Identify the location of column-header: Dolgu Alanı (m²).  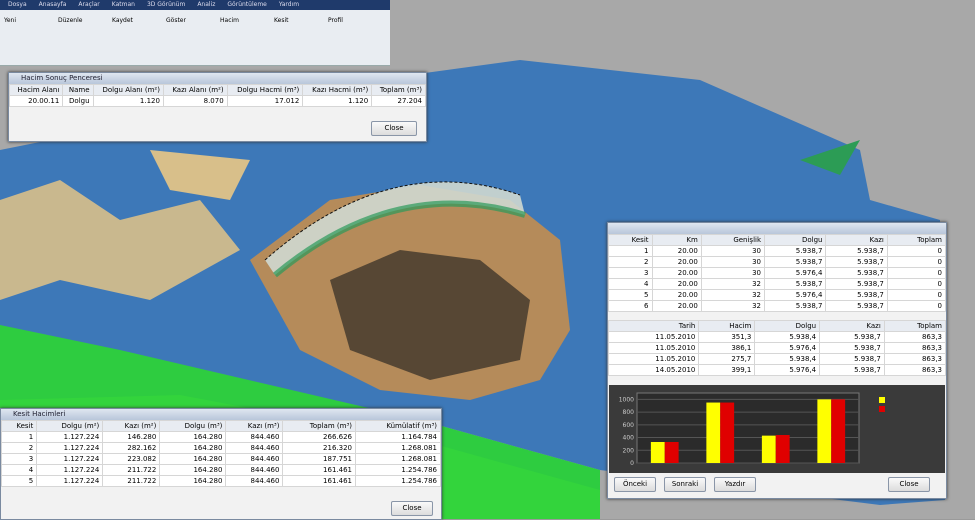
(128, 90).